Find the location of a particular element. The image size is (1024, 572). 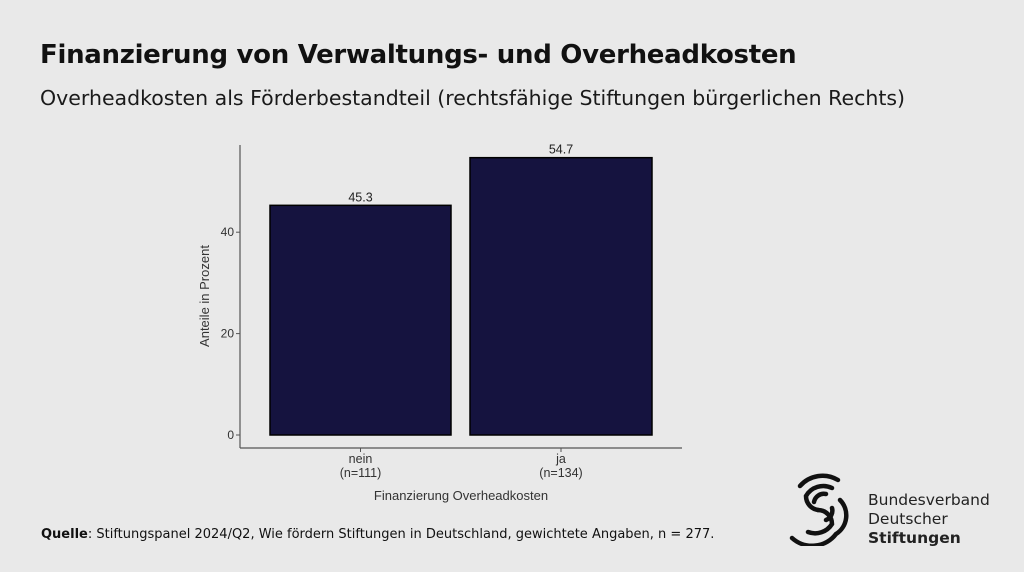

logo-text: Bundesverband Deutscher Stiftungen is located at coordinates (929, 519).